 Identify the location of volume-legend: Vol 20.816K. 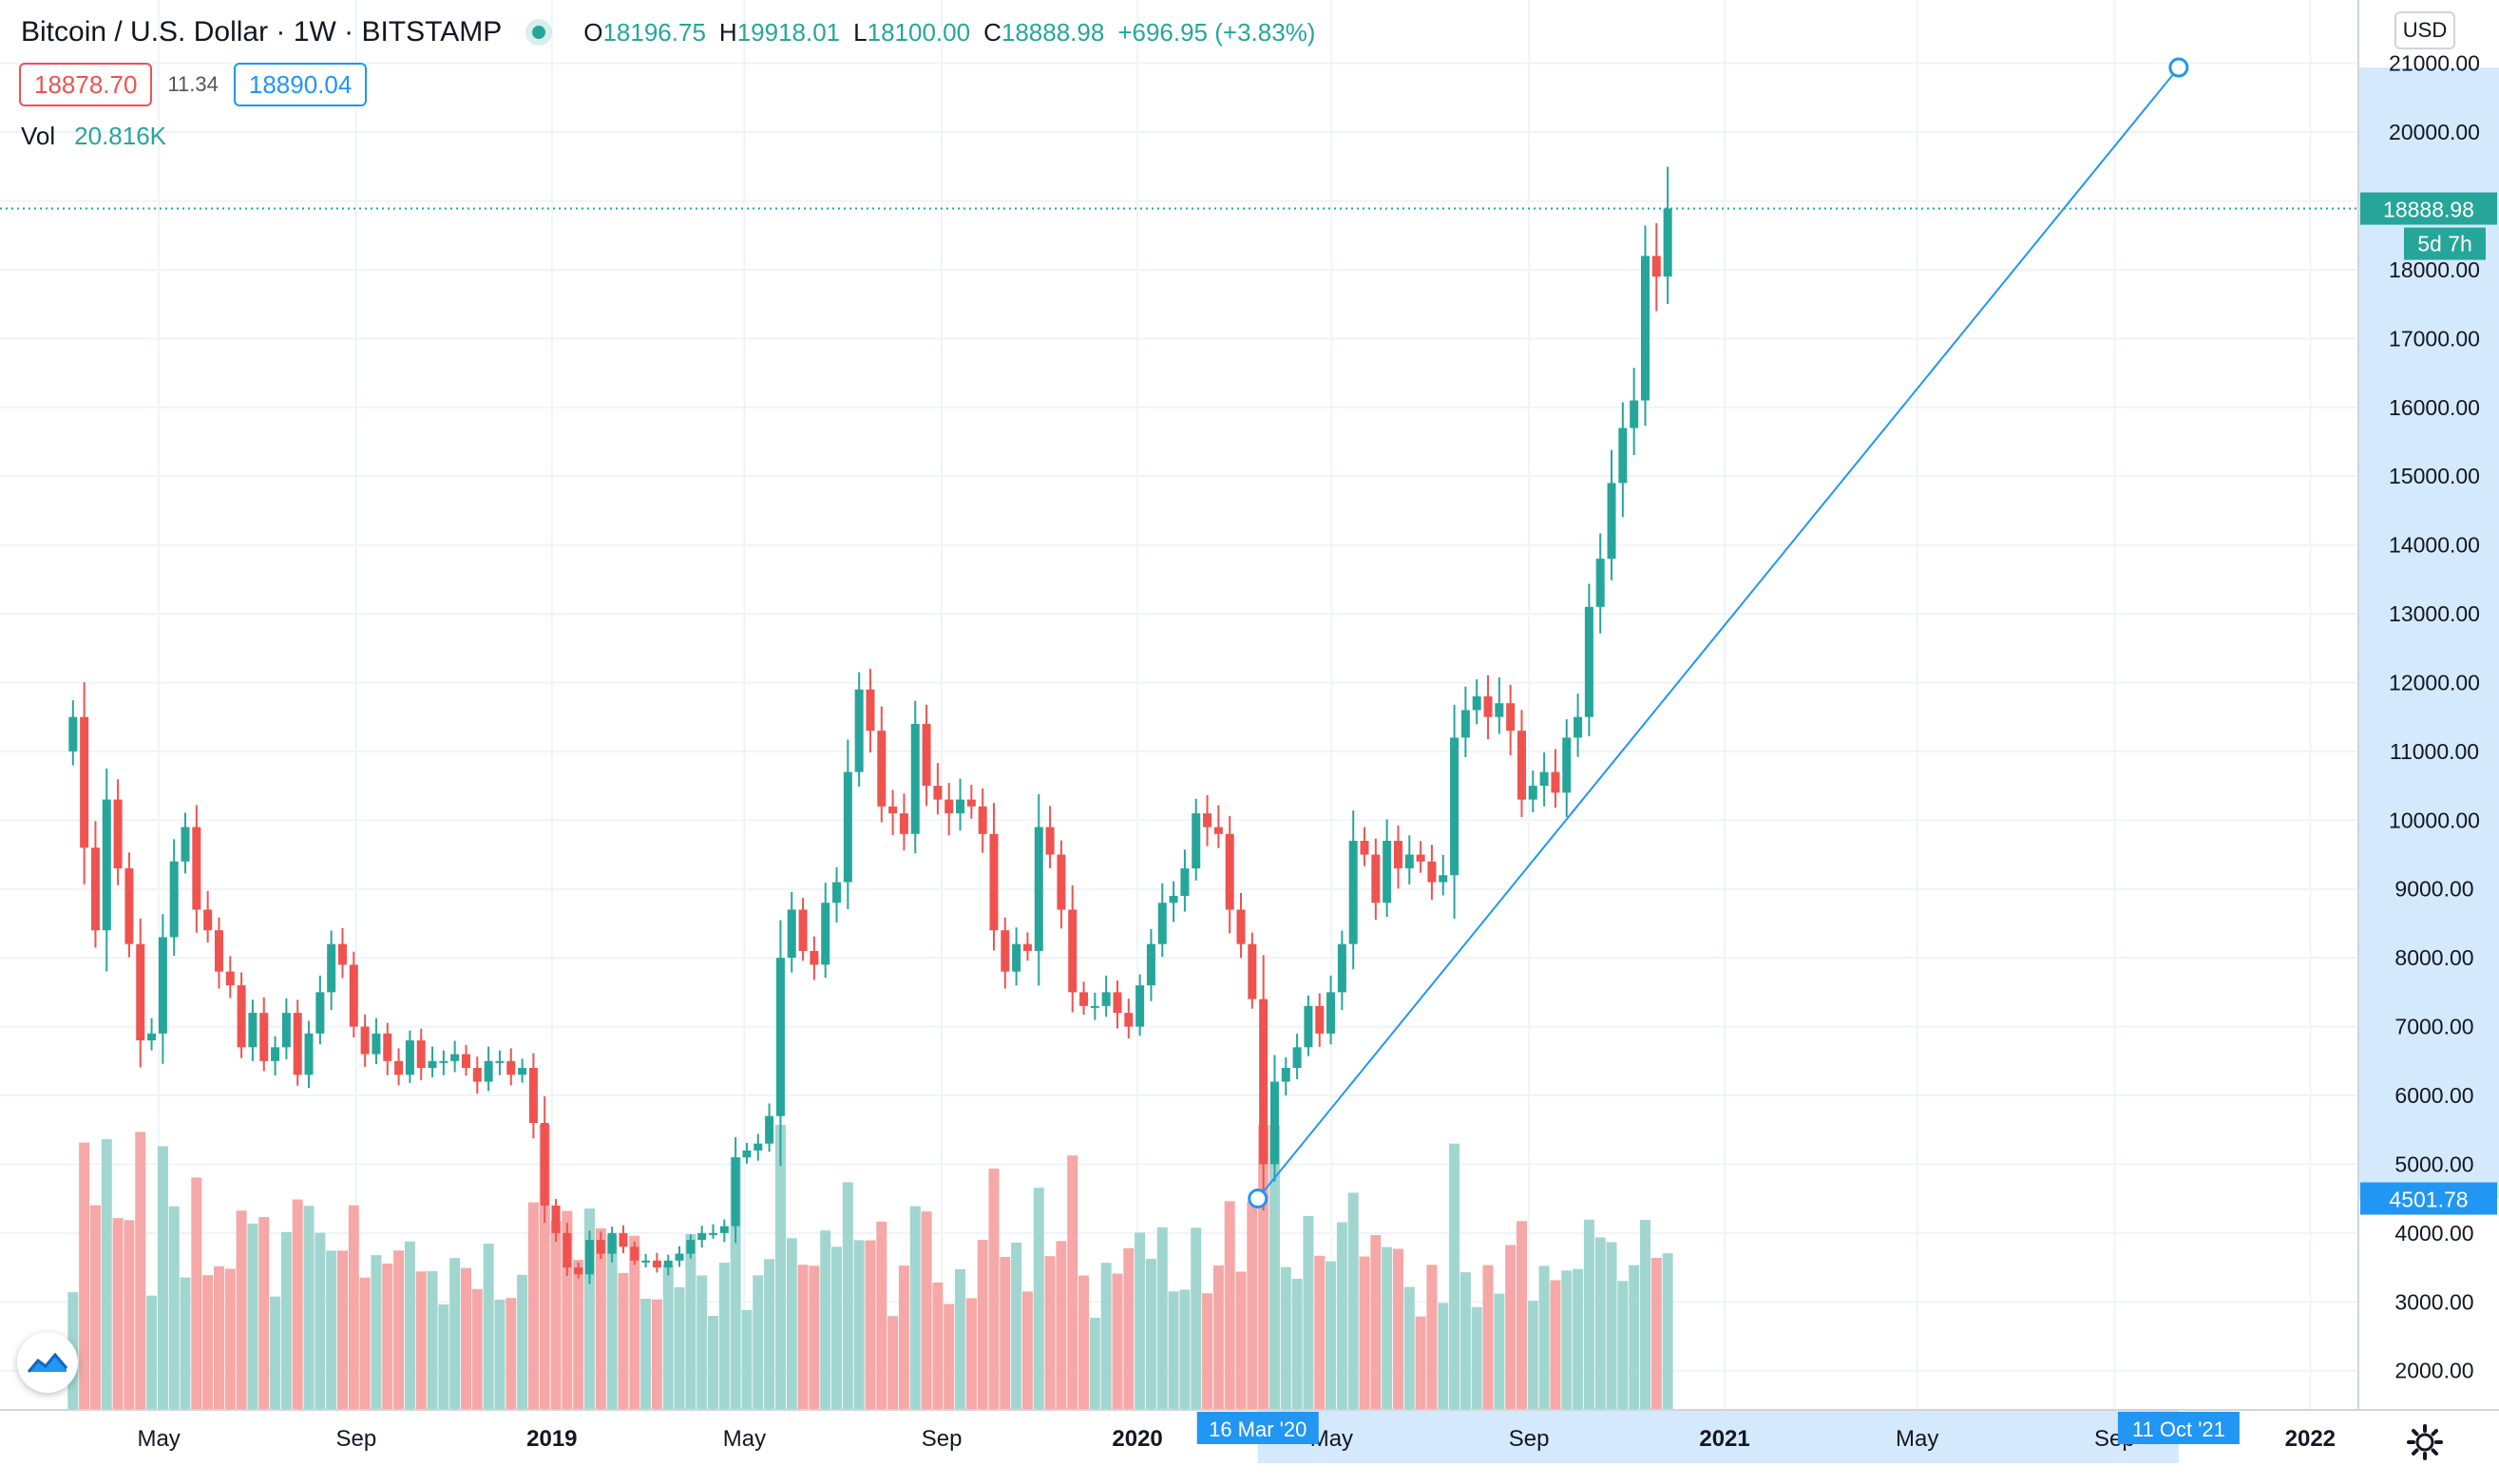
(93, 136).